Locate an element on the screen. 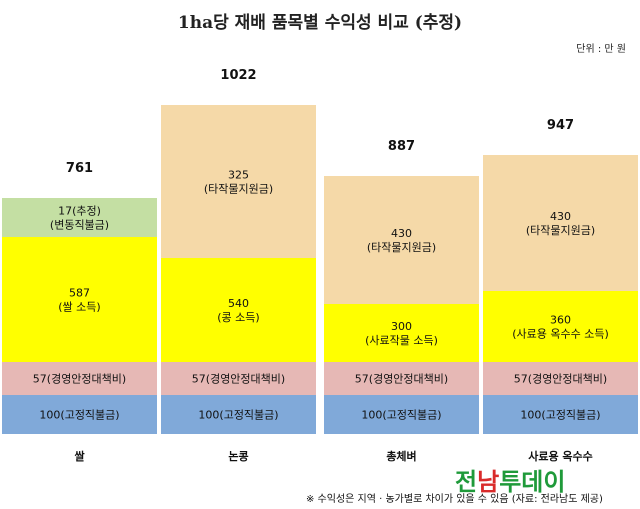 This screenshot has height=509, width=640. category-label: 쌀 is located at coordinates (79, 456).